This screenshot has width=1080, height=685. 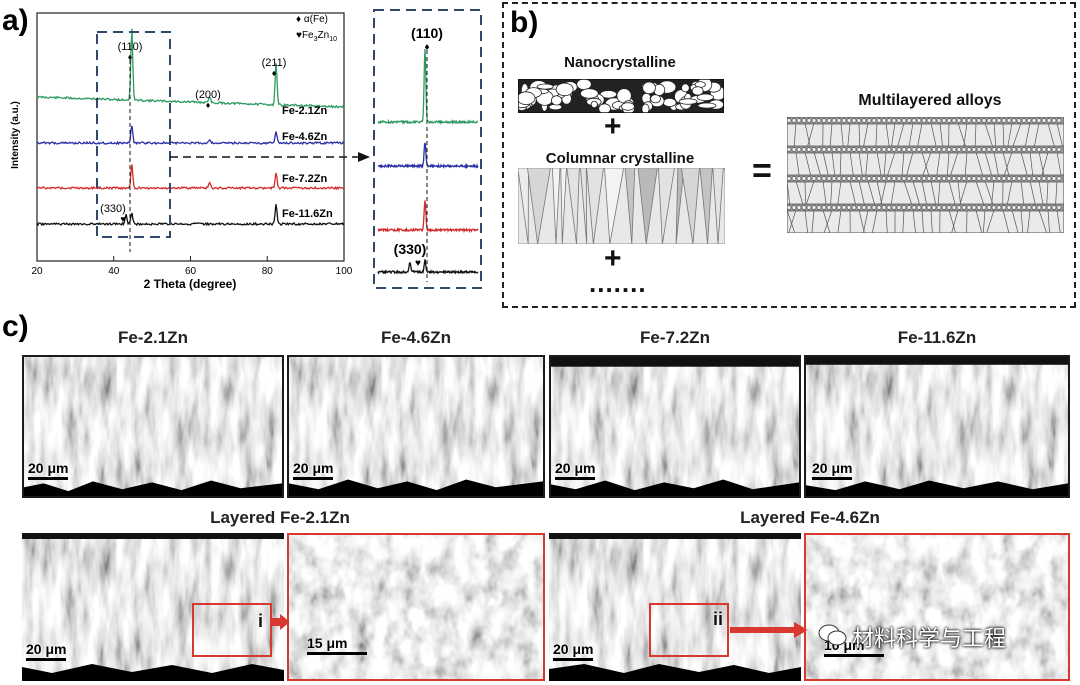 I want to click on roi-box-ii, so click(x=689, y=630).